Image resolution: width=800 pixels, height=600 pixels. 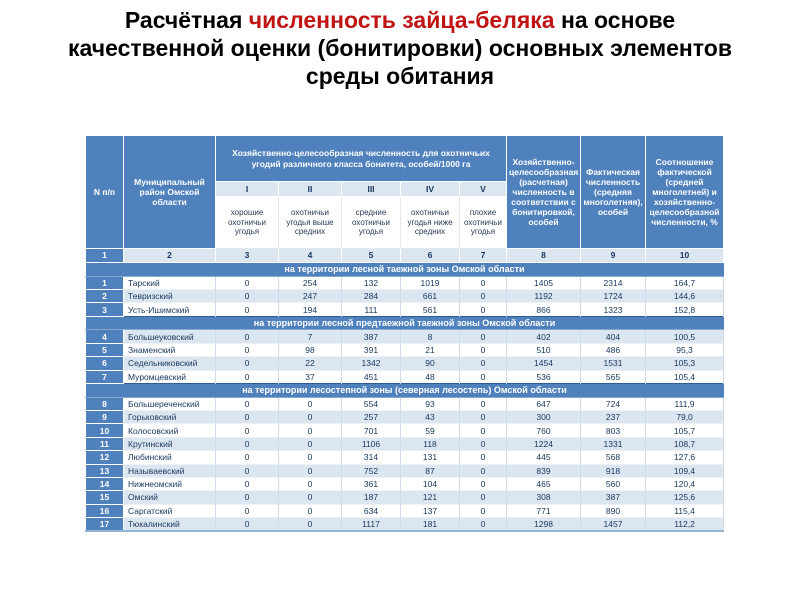 What do you see at coordinates (685, 349) in the screenshot?
I see `value-cell: 95,3` at bounding box center [685, 349].